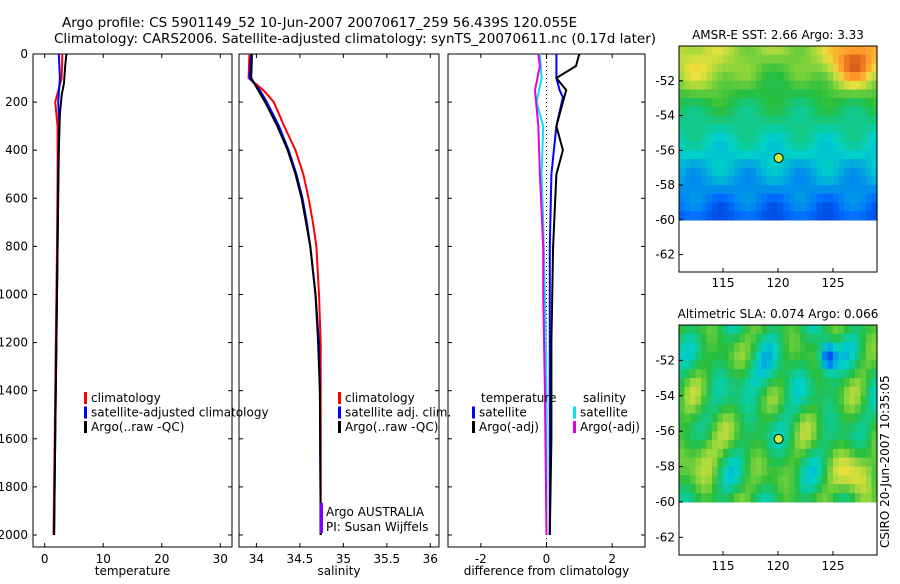  I want to click on annotation-line2: PI: Susan Wijffels, so click(377, 527).